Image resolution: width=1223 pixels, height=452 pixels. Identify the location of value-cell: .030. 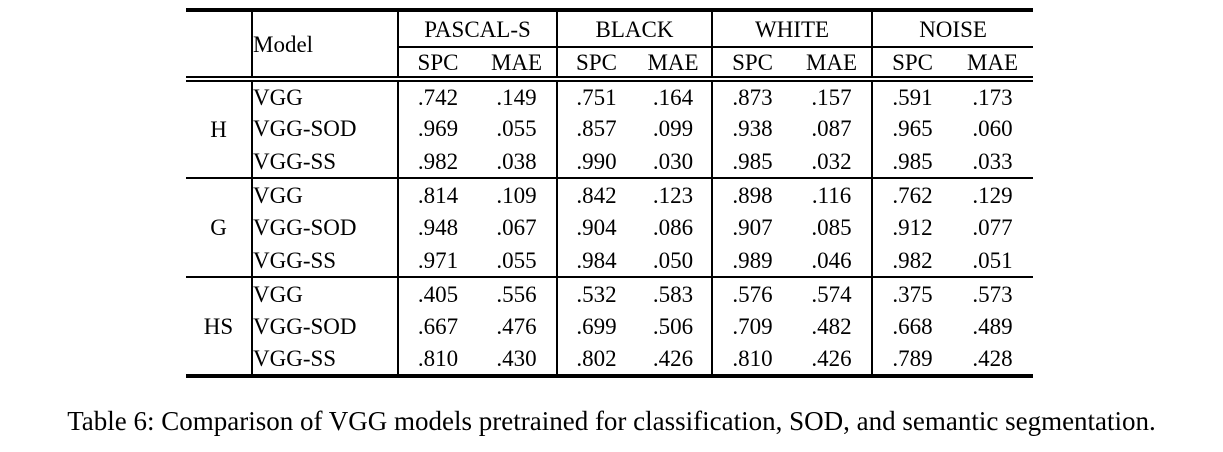
(673, 161).